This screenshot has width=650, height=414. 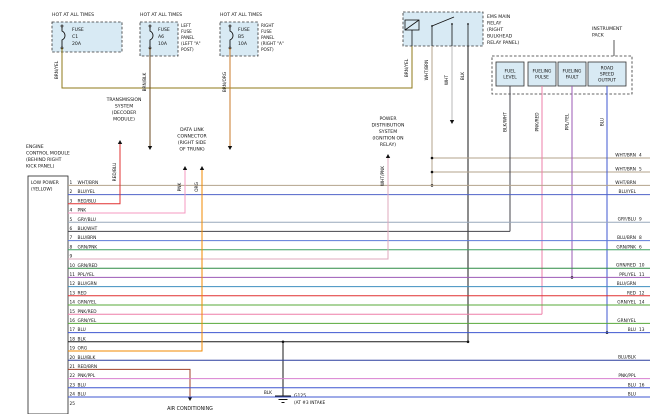 What do you see at coordinates (538, 122) in the screenshot?
I see `rotated-wire-label: PNK/RED` at bounding box center [538, 122].